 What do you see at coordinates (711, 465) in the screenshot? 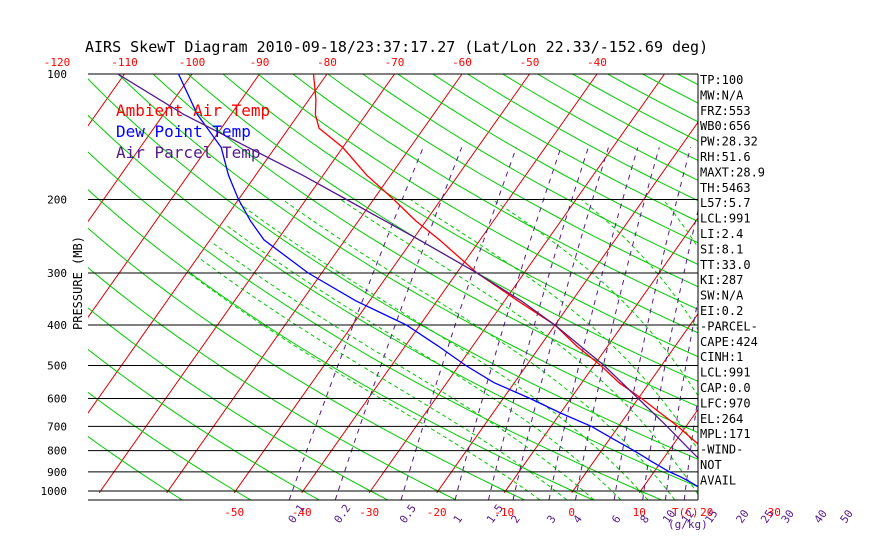
I see `index-entry: NOT` at bounding box center [711, 465].